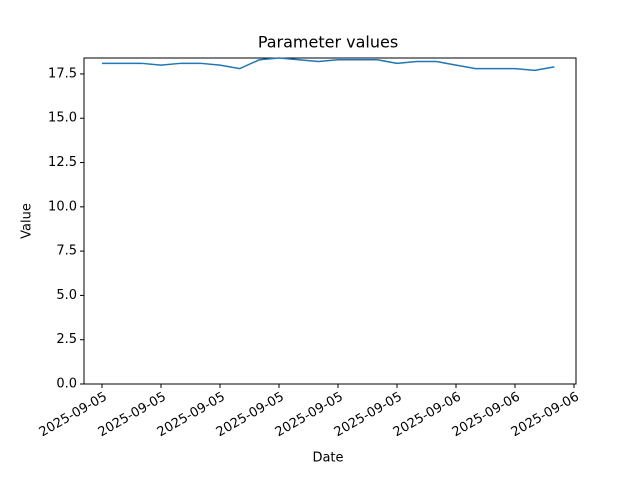 The width and height of the screenshot is (640, 480). Describe the element at coordinates (66, 339) in the screenshot. I see `y-tick-label: 2.5` at that location.